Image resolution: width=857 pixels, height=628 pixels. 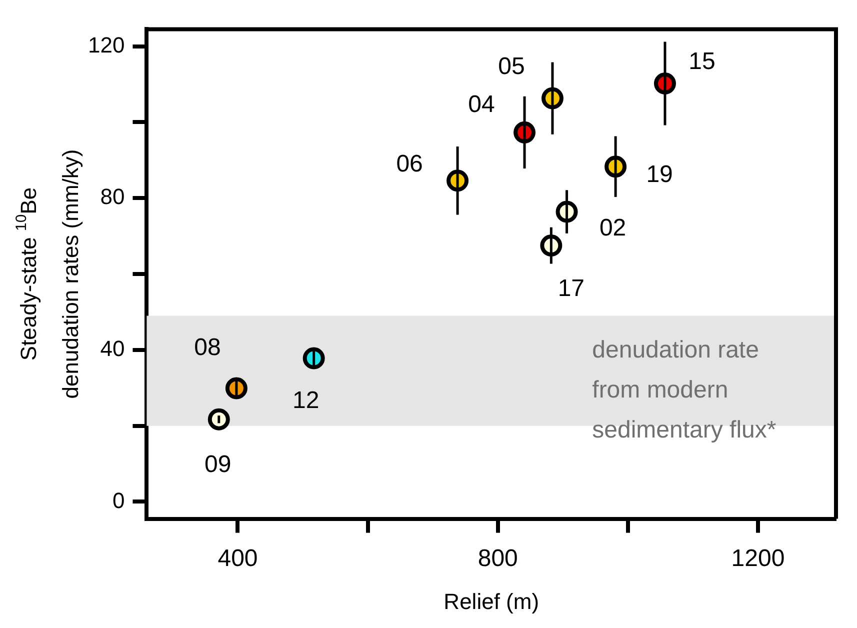 I want to click on y-tick-label: 80, so click(x=112, y=197).